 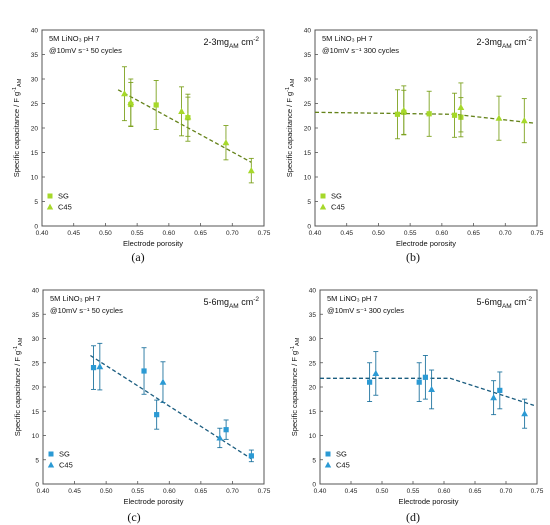 What do you see at coordinates (138, 257) in the screenshot?
I see `panel-label-a: (a)` at bounding box center [138, 257].